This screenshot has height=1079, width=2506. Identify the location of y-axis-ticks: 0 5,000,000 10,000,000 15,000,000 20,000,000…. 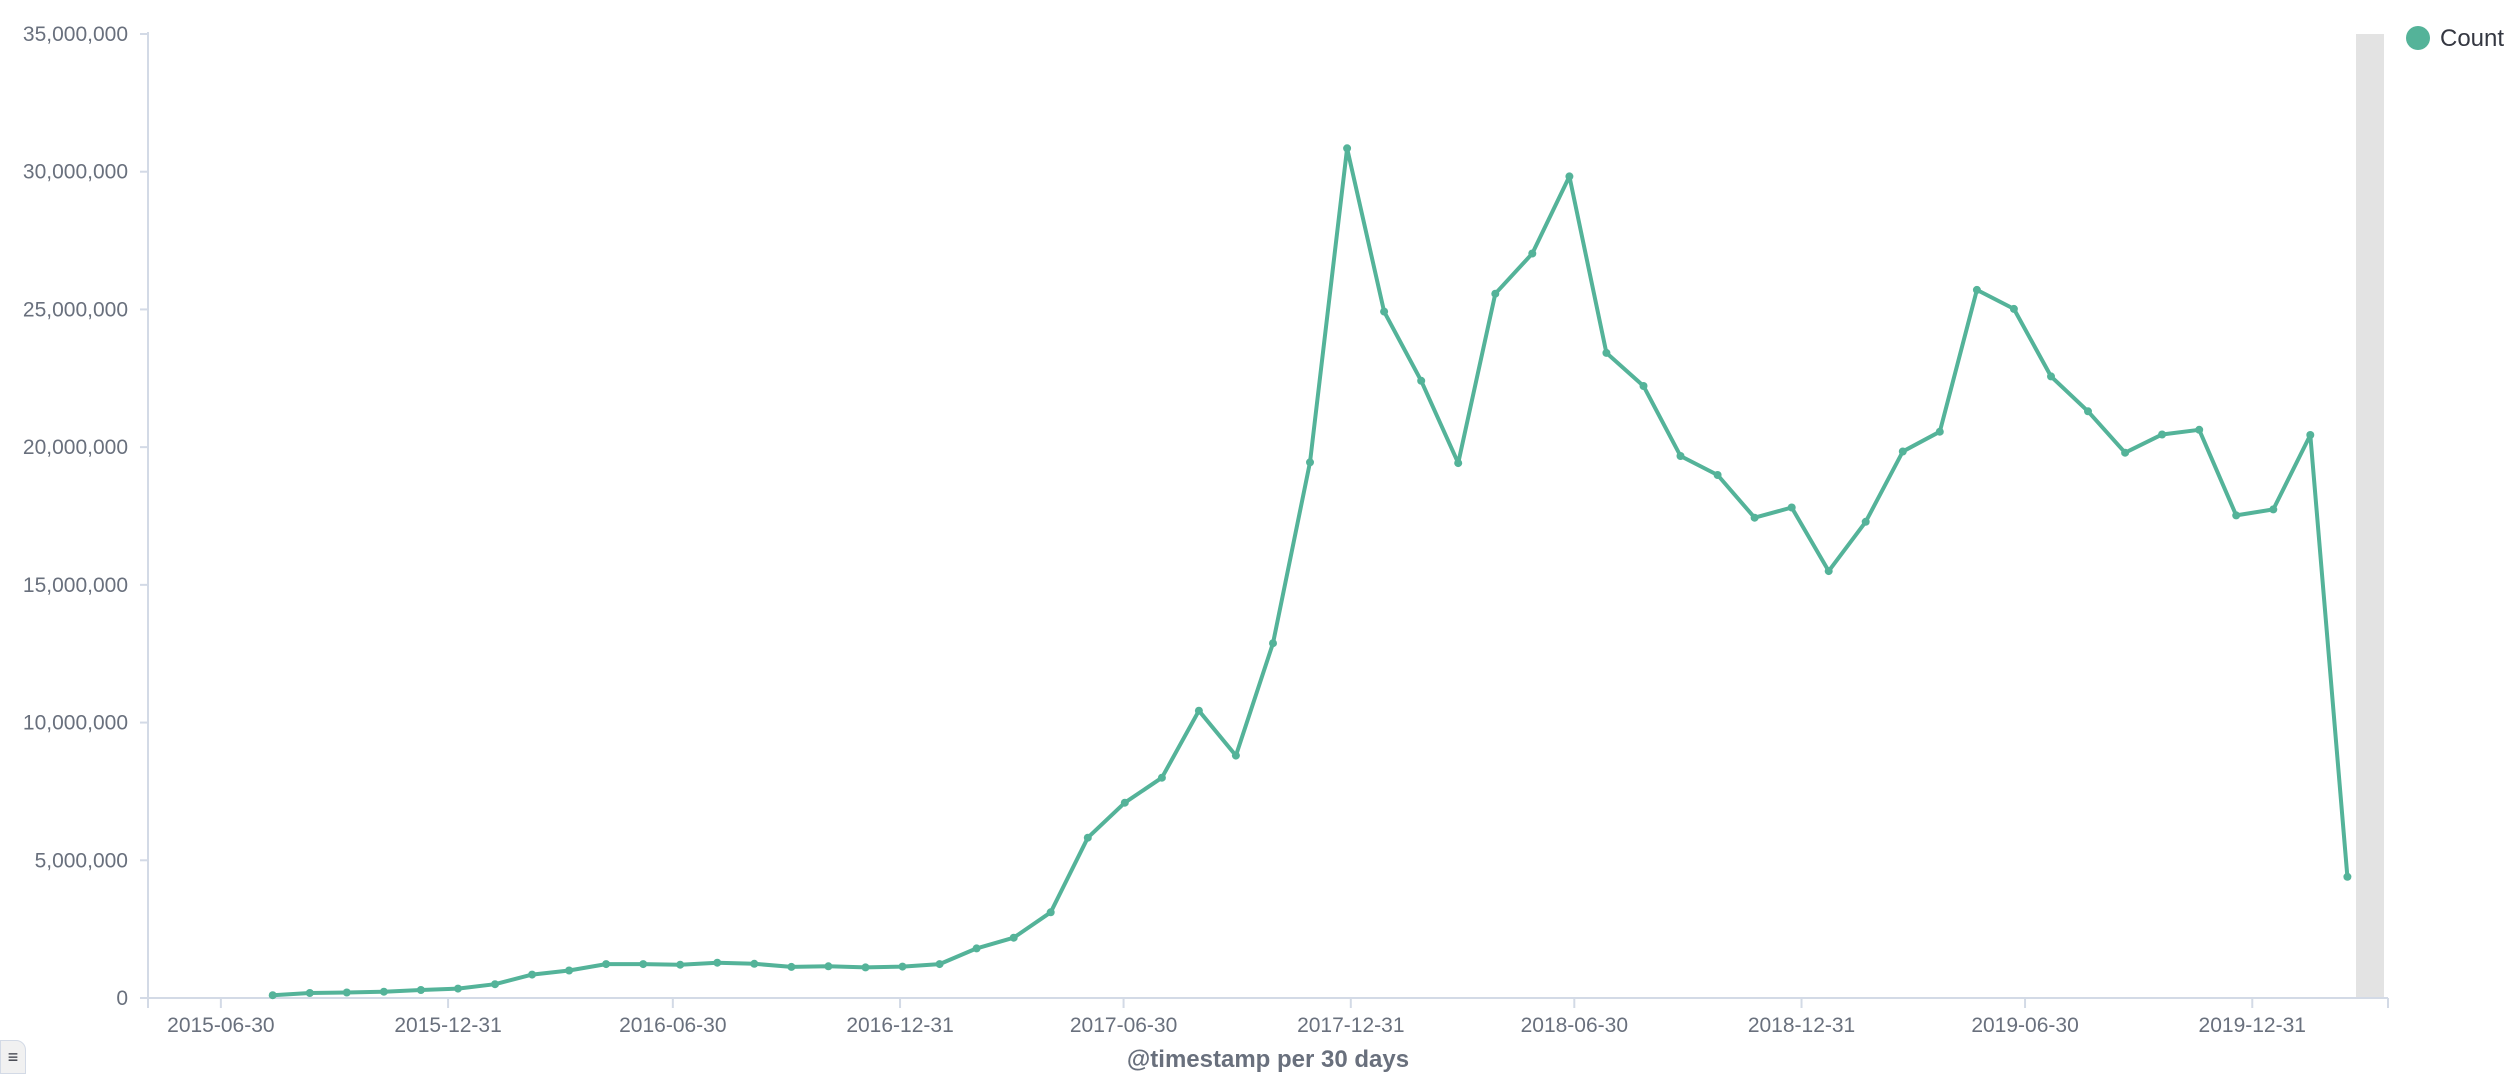
(85, 516).